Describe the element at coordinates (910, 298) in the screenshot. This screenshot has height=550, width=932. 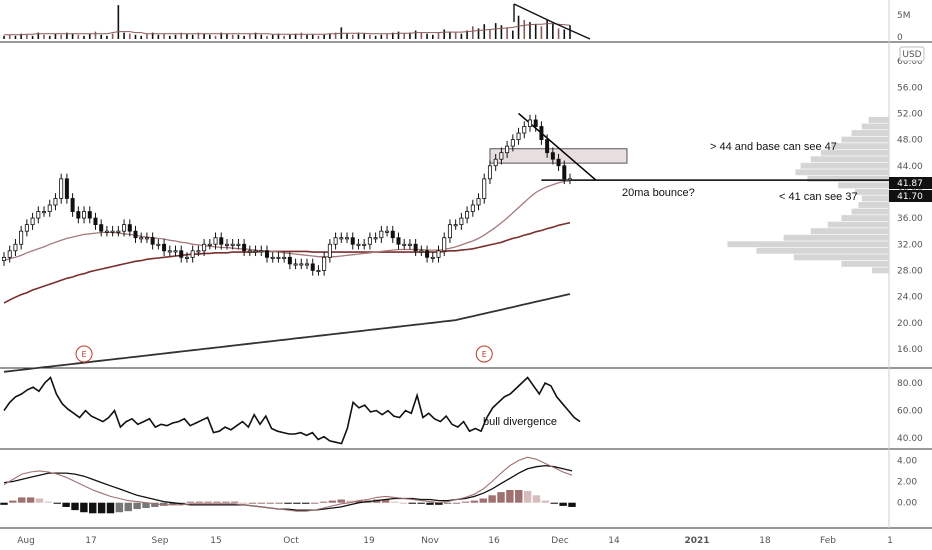
I see `price-axis-tick: 24.00` at that location.